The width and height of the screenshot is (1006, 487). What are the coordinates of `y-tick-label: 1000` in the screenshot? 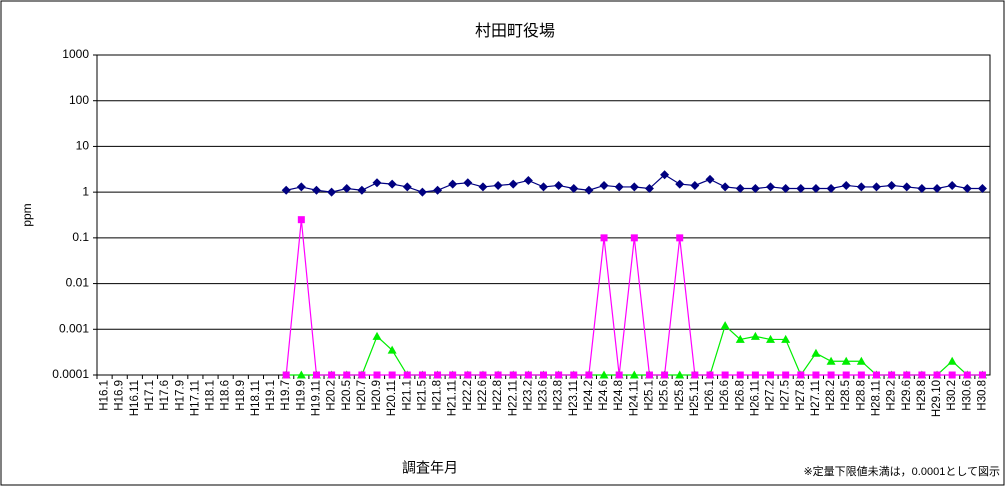 It's located at (75, 54).